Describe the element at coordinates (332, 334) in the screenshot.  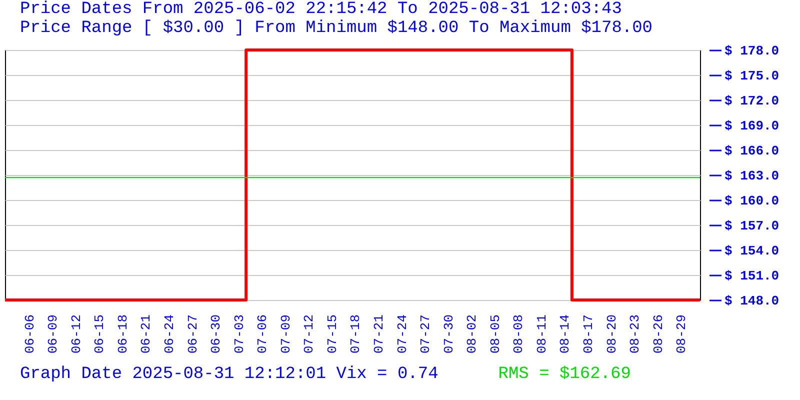
I see `x-tick-label: 07-15` at that location.